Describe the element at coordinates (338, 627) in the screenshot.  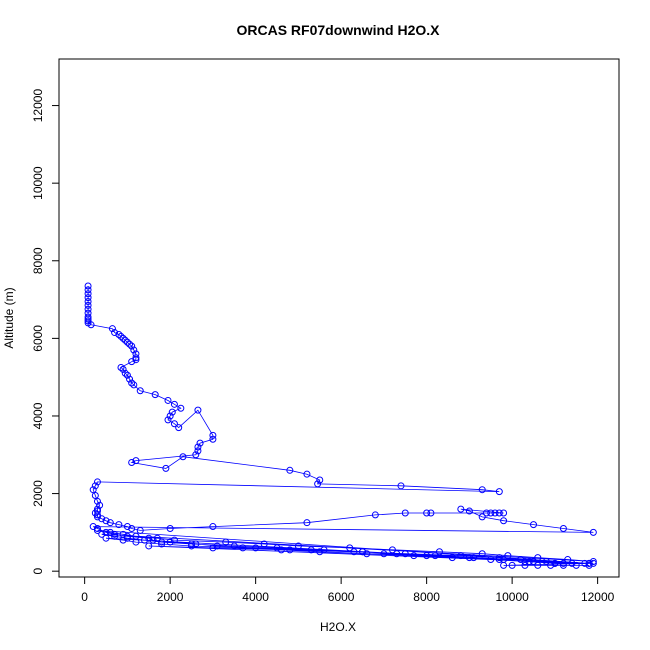
I see `x-axis-label: H2O.X` at that location.